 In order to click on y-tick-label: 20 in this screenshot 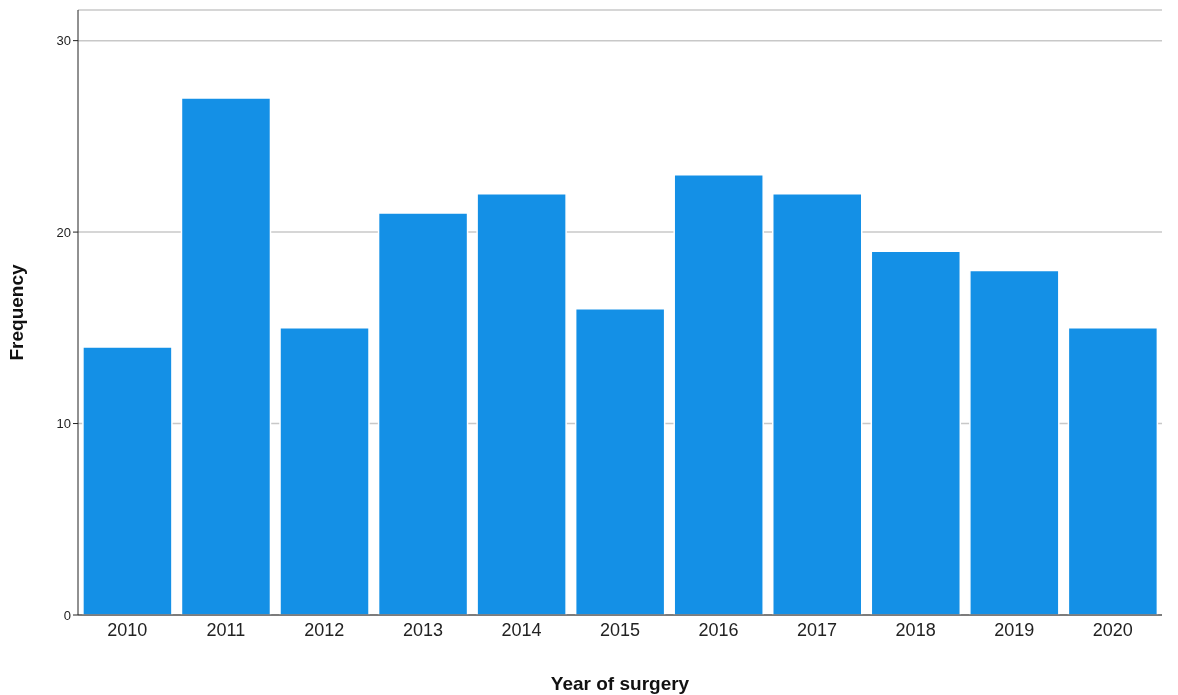, I will do `click(63, 232)`.